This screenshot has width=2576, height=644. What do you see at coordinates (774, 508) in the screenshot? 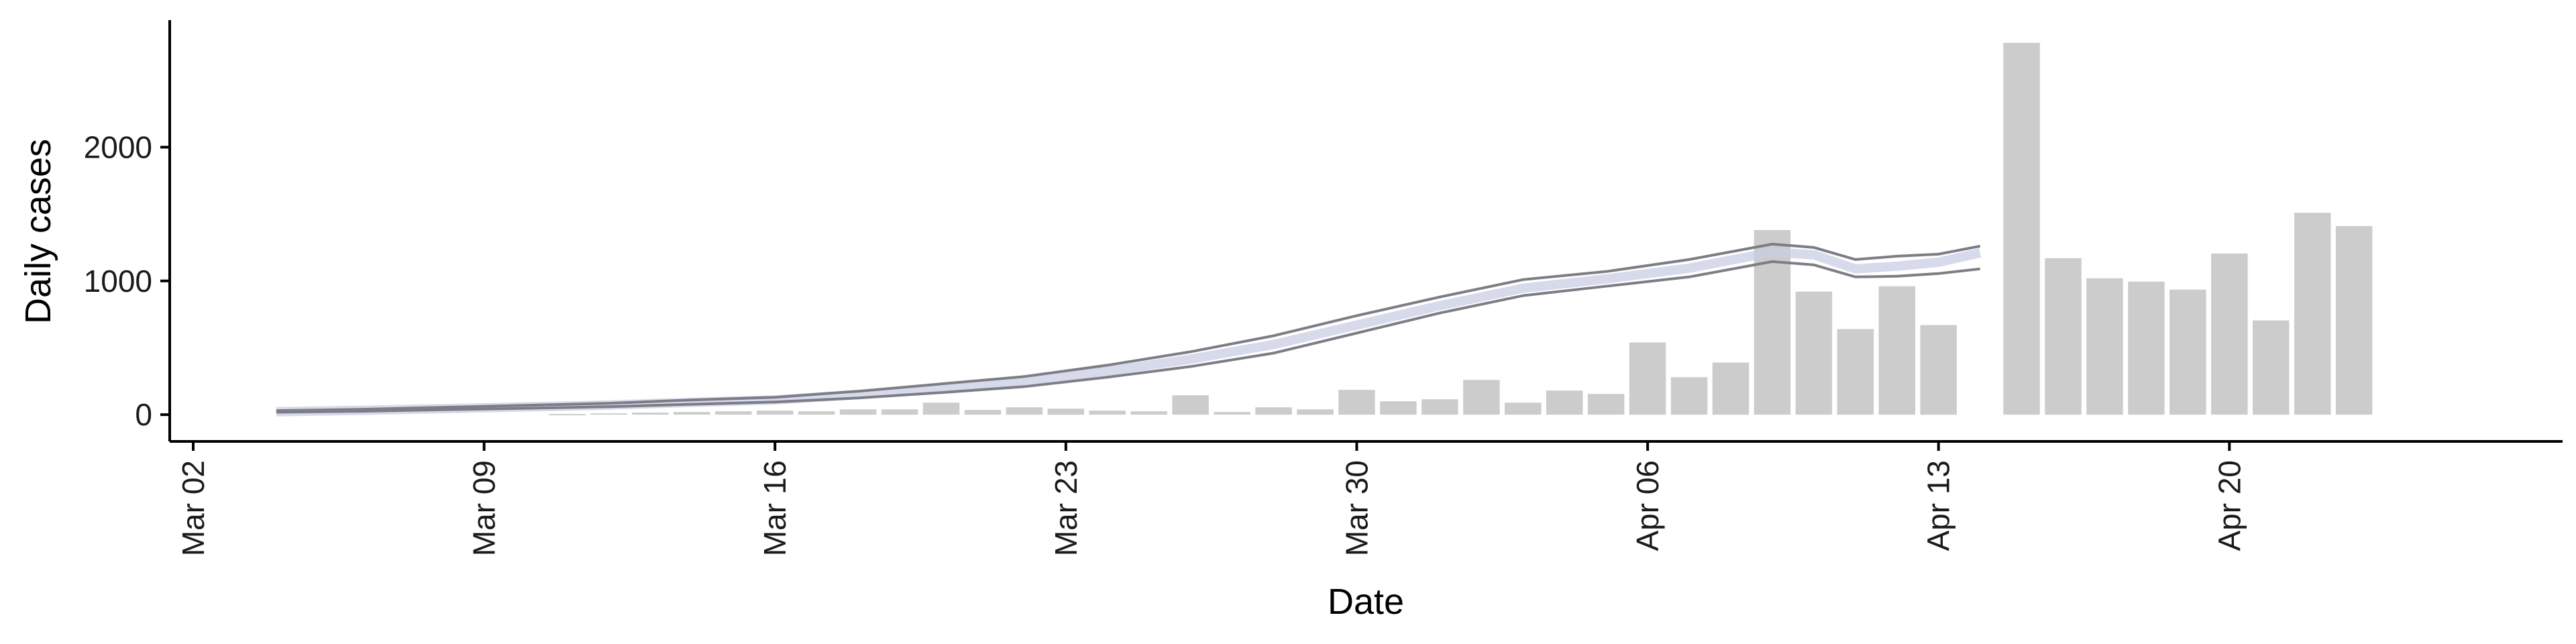
I see `x-tick-label: Mar 16` at bounding box center [774, 508].